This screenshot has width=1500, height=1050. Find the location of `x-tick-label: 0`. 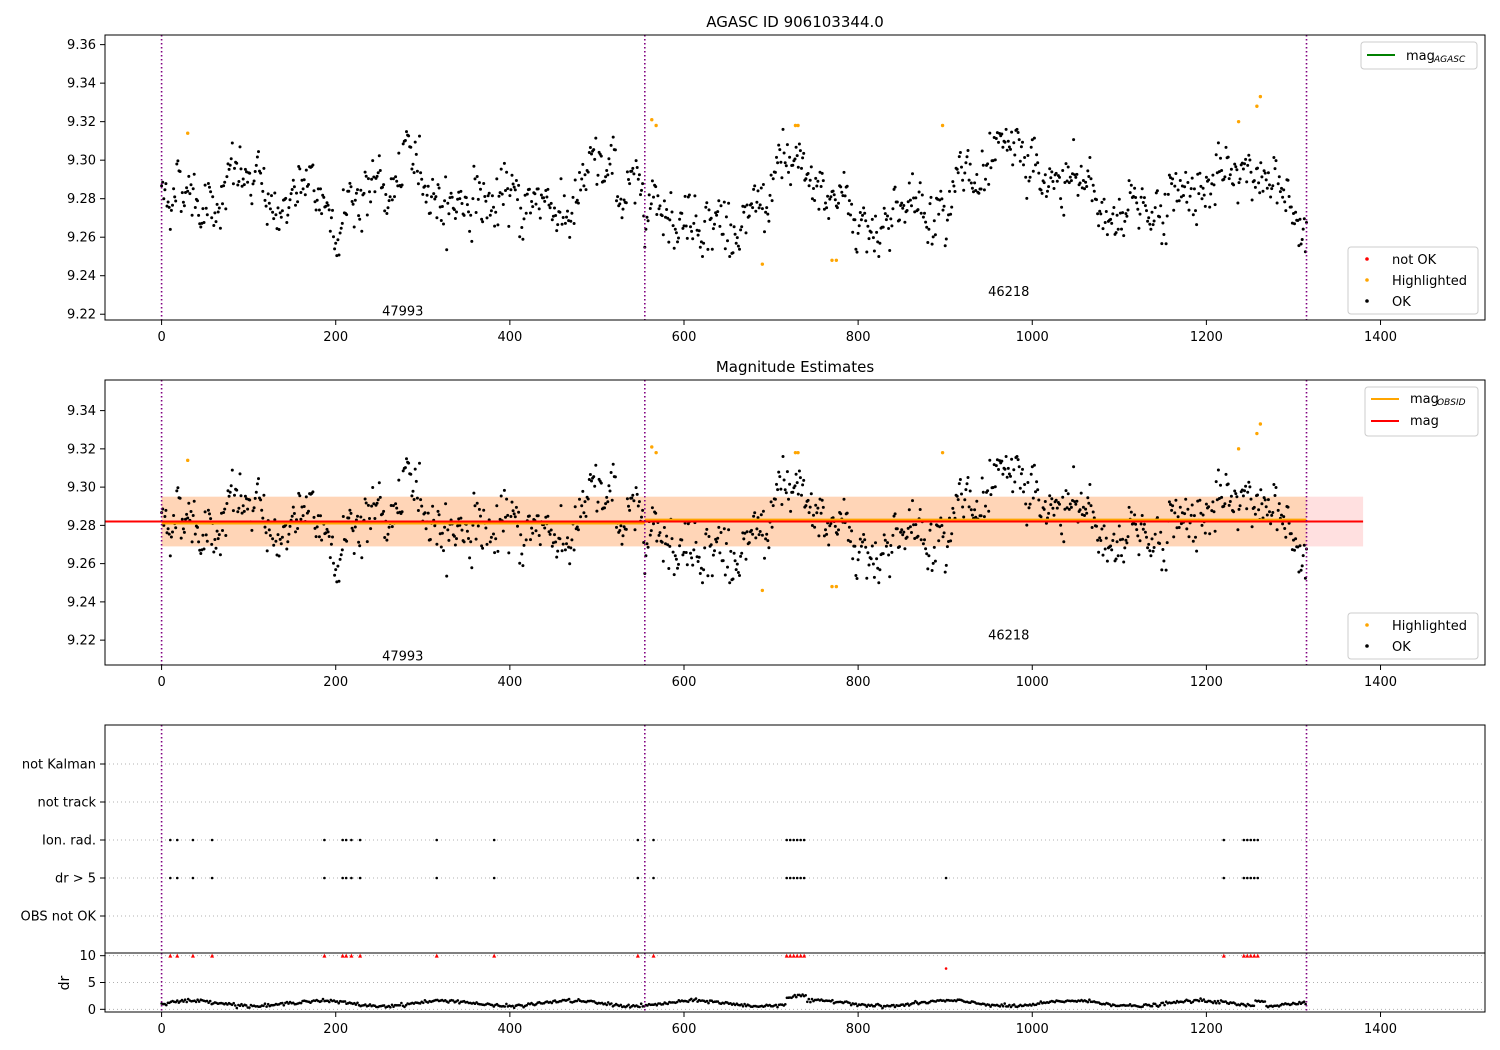

x-tick-label: 0 is located at coordinates (161, 1029).